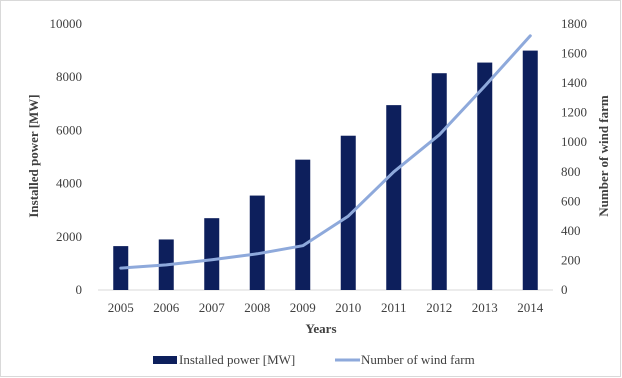  Describe the element at coordinates (574, 156) in the screenshot. I see `right-axis-ticks: 0 200 400 600 800 1000 1200 1400 1600 1800` at that location.